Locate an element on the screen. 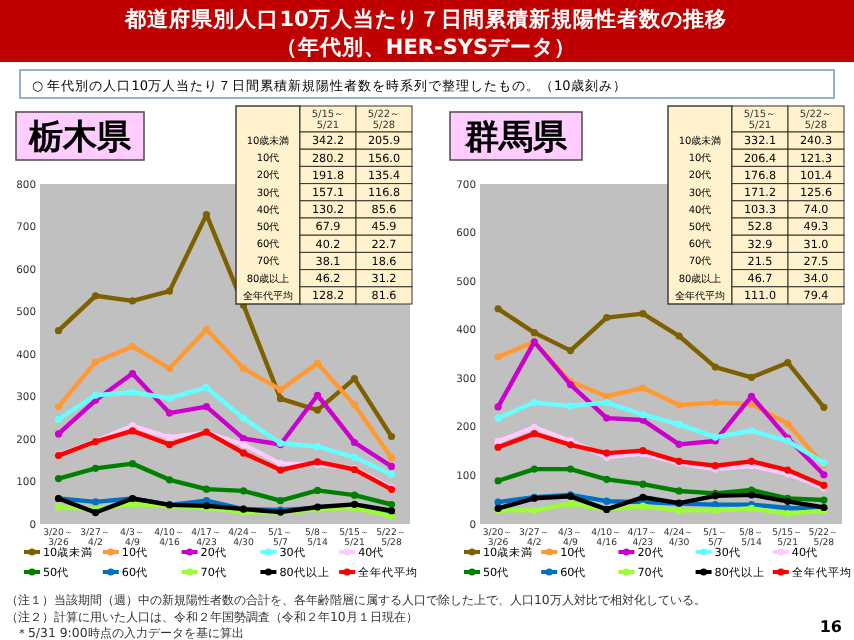 This screenshot has height=640, width=854. chart-title: 栃木県 is located at coordinates (80, 138).